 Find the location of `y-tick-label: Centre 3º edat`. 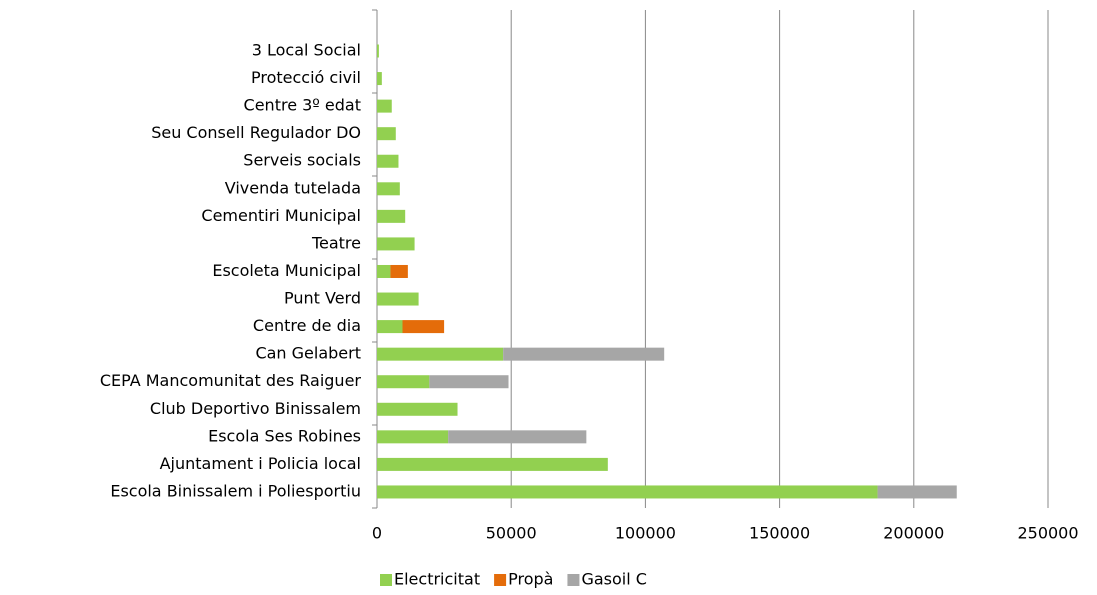

y-tick-label: Centre 3º edat is located at coordinates (302, 105).